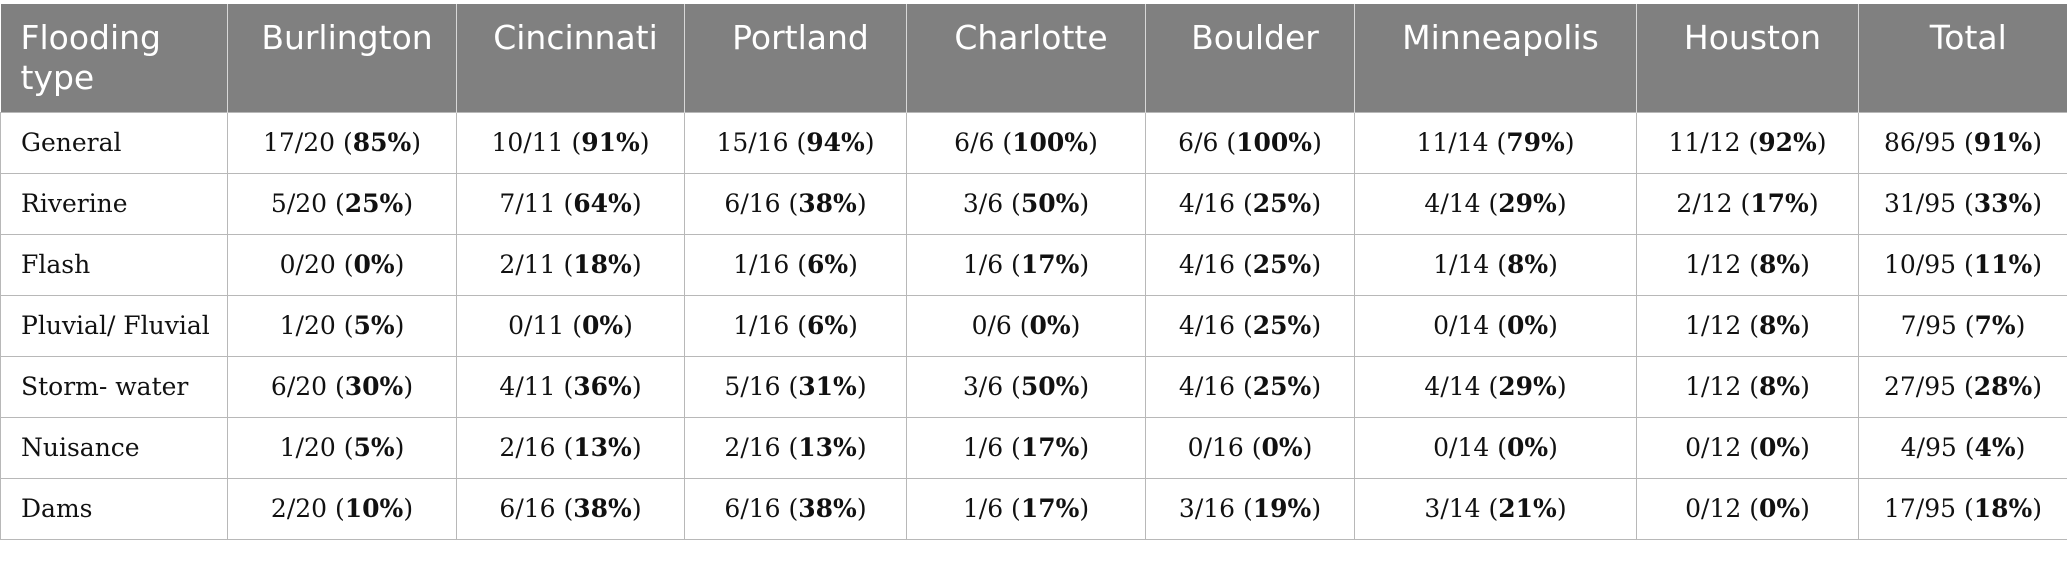  What do you see at coordinates (1928, 264) in the screenshot?
I see `cell-count: 10/95 (` at bounding box center [1928, 264].